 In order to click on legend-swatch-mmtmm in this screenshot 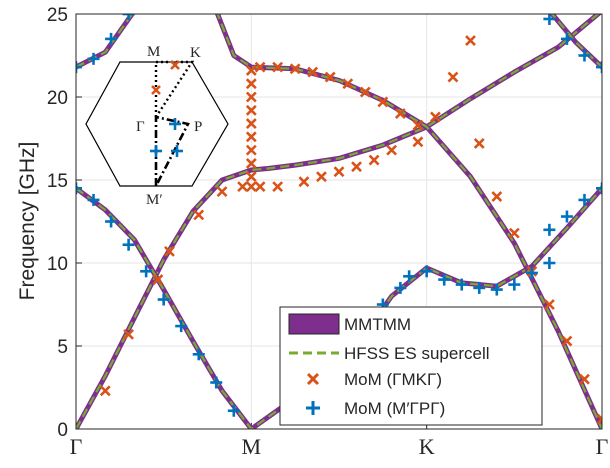, I will do `click(314, 324)`.